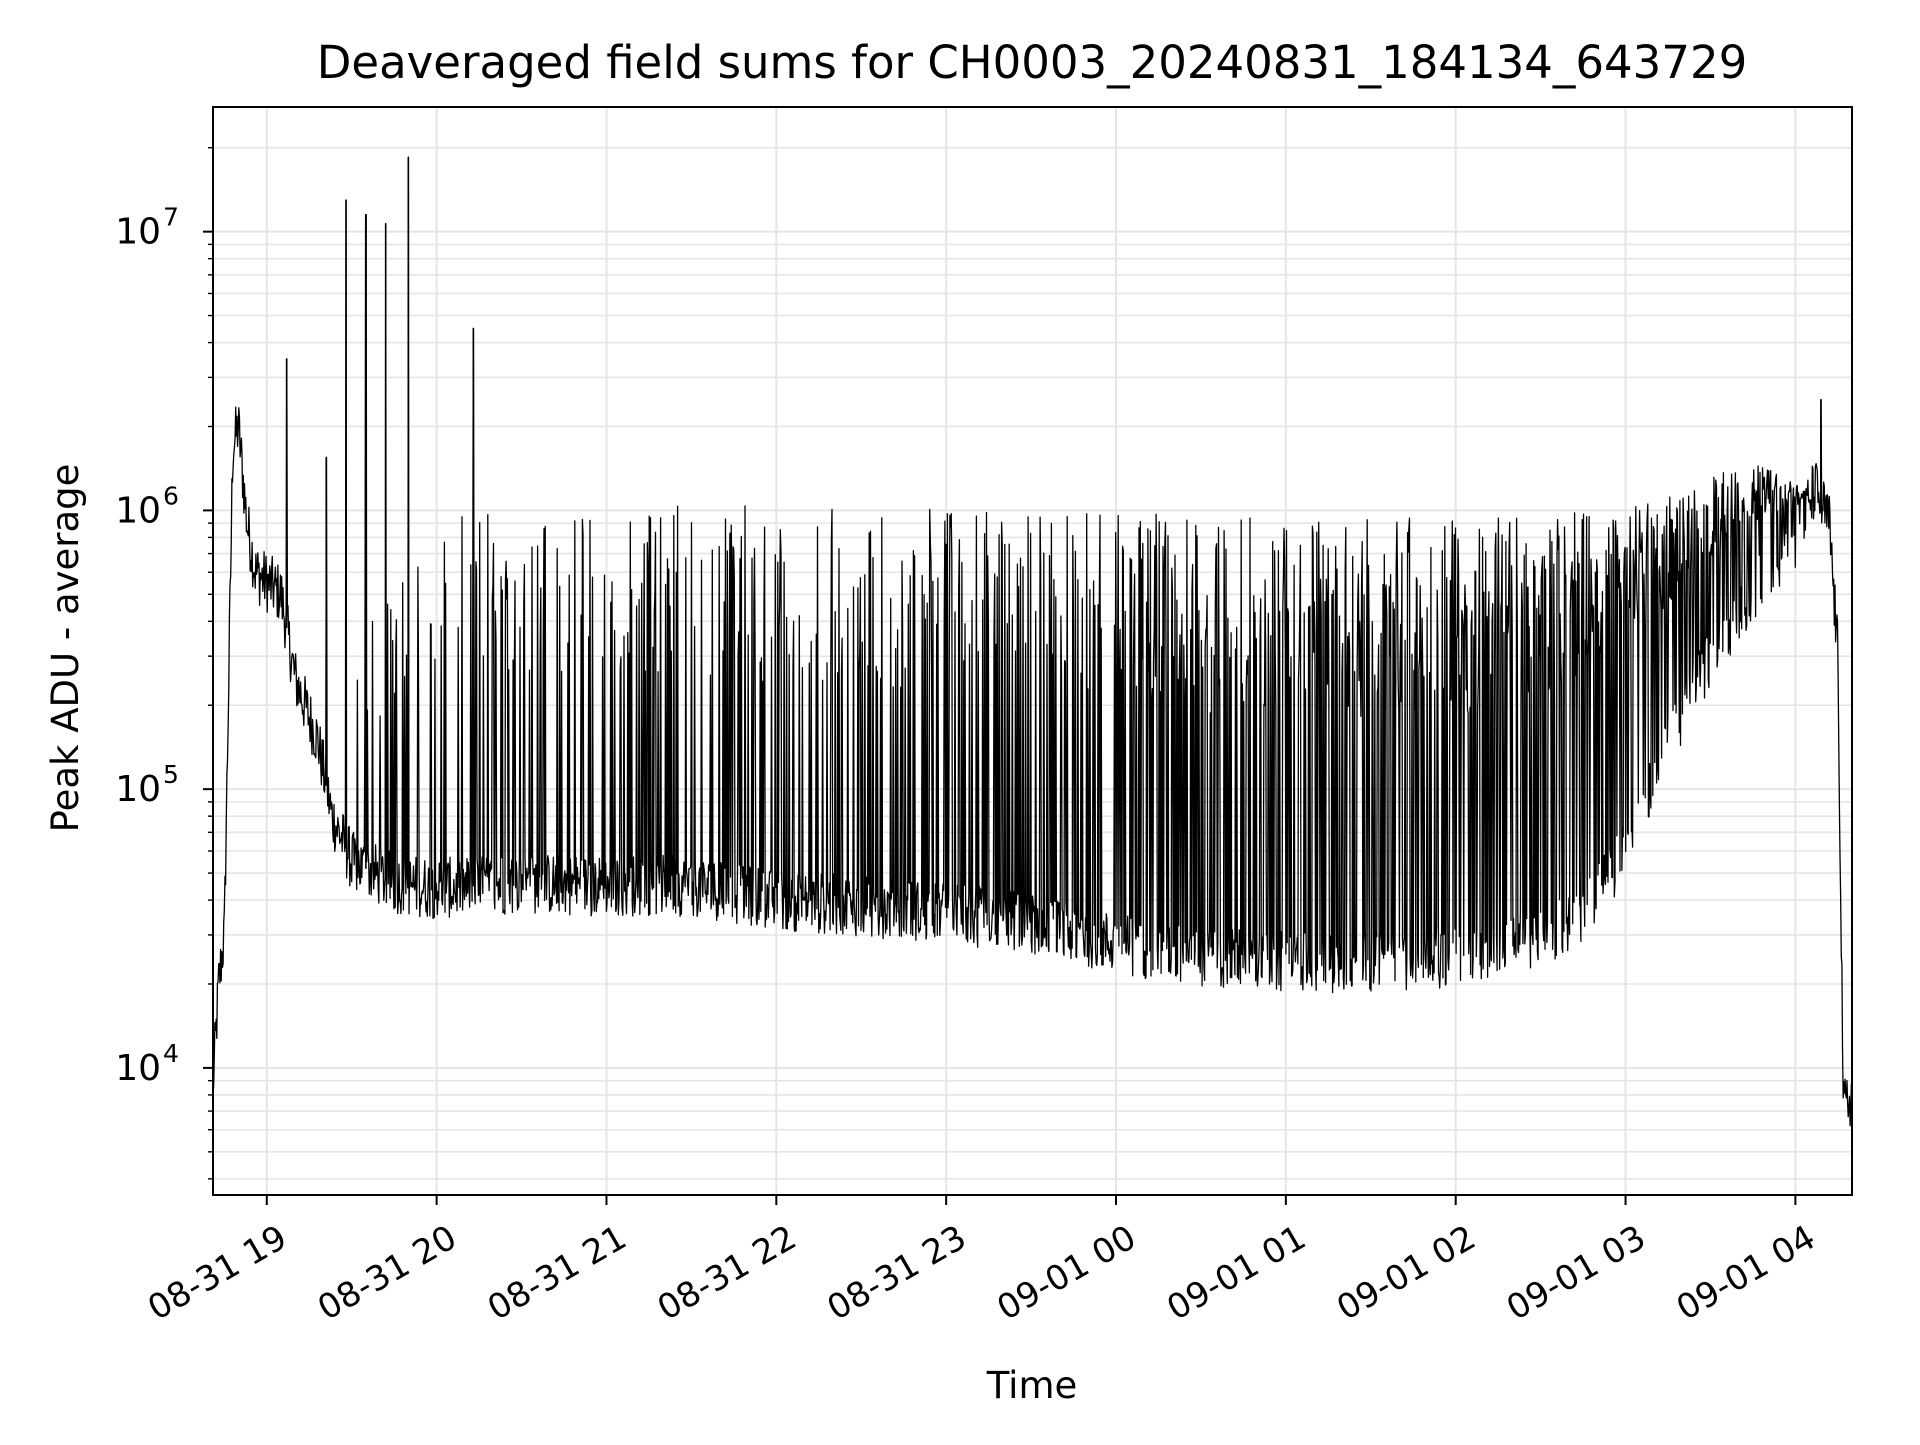  I want to click on y-tick-label-exponent: 4, so click(171, 1053).